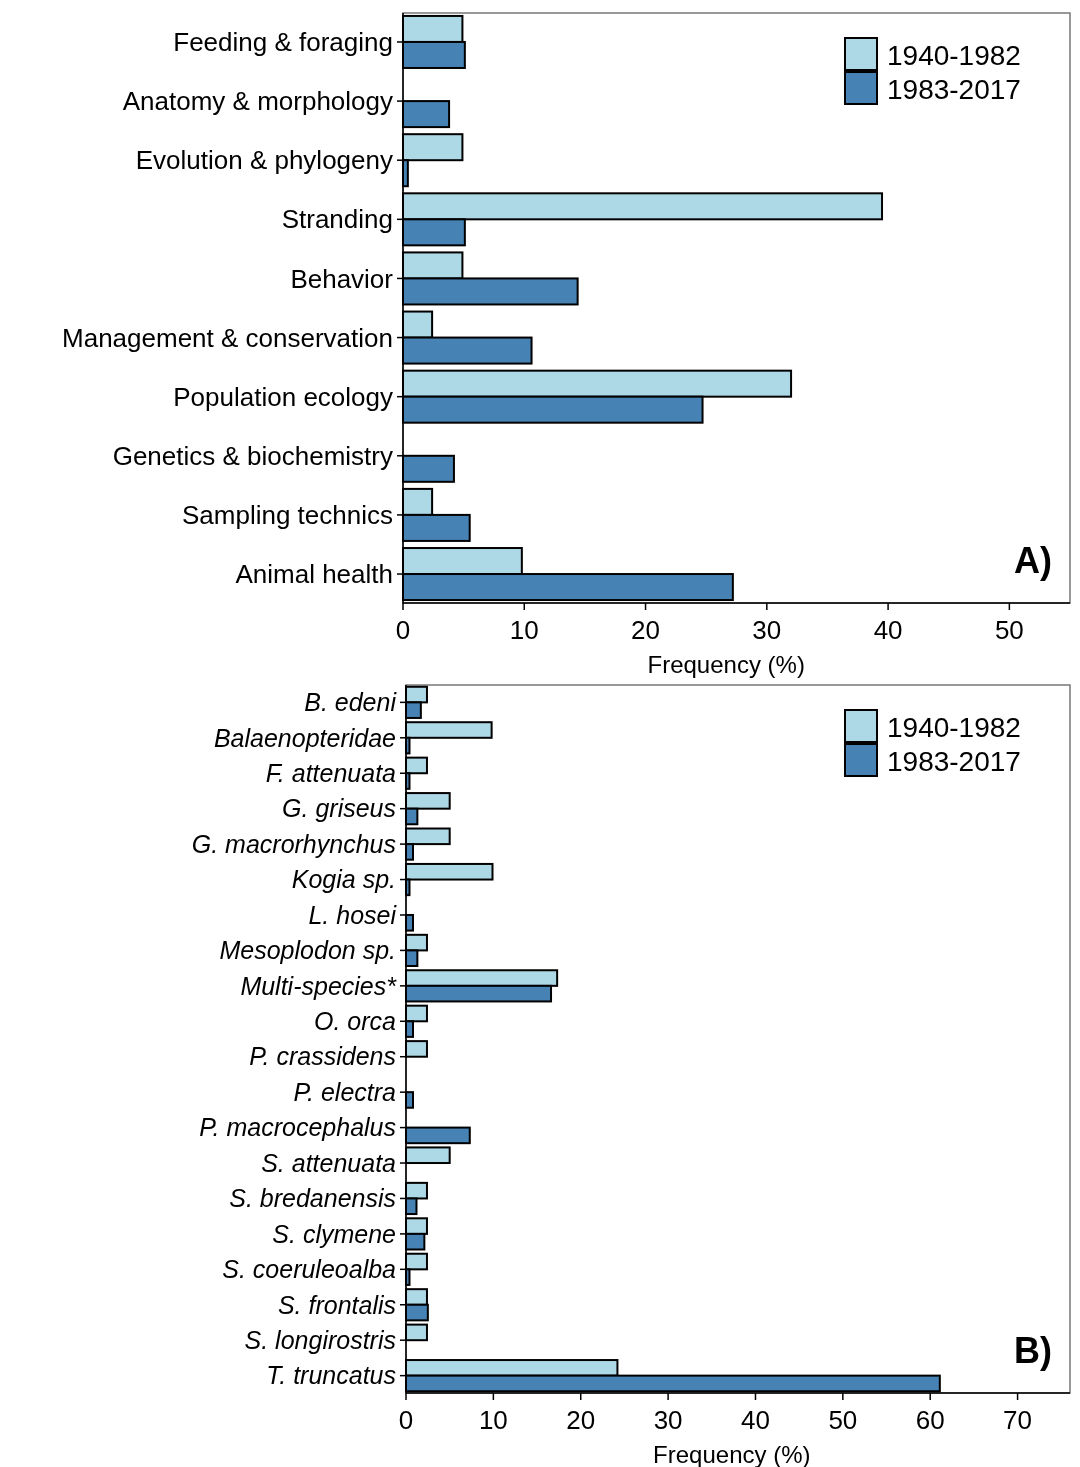 This screenshot has height=1467, width=1080. I want to click on y-tick-label: Genetics & biochemistry, so click(252, 455).